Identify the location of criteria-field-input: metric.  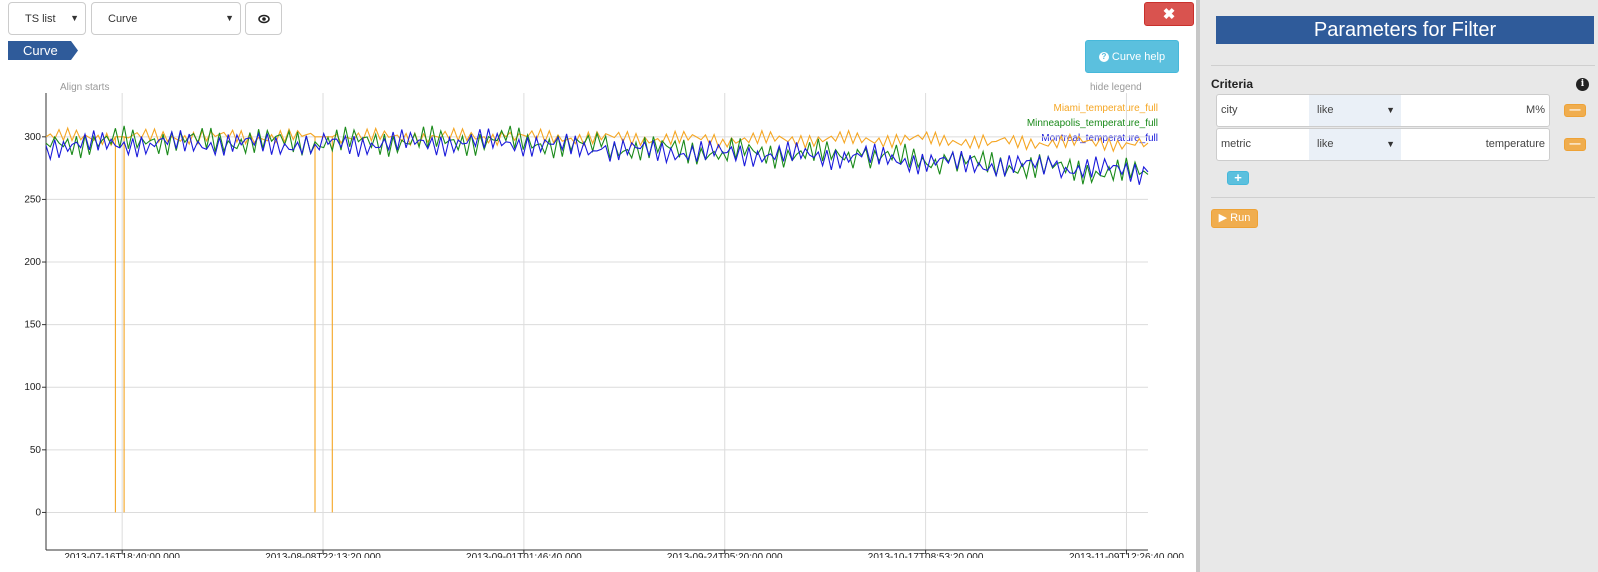
(1236, 144).